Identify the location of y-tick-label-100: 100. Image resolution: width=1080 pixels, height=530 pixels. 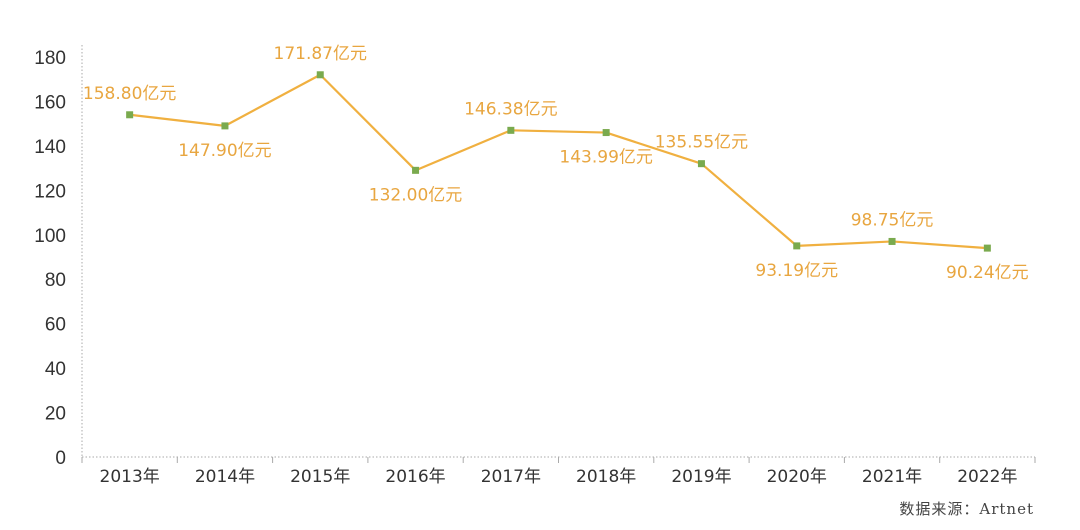
(50, 236).